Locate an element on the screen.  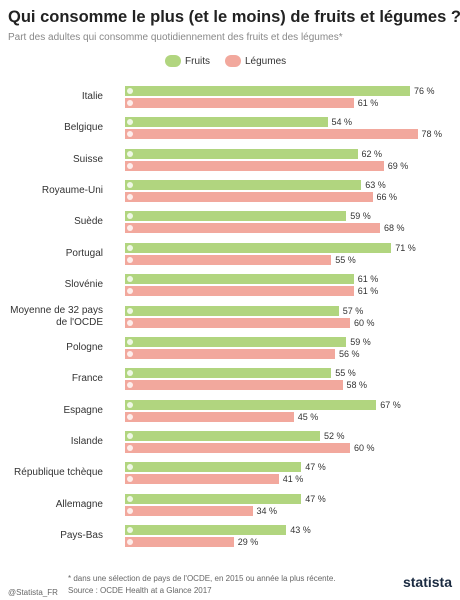
value-label: 76 % is located at coordinates (424, 91).